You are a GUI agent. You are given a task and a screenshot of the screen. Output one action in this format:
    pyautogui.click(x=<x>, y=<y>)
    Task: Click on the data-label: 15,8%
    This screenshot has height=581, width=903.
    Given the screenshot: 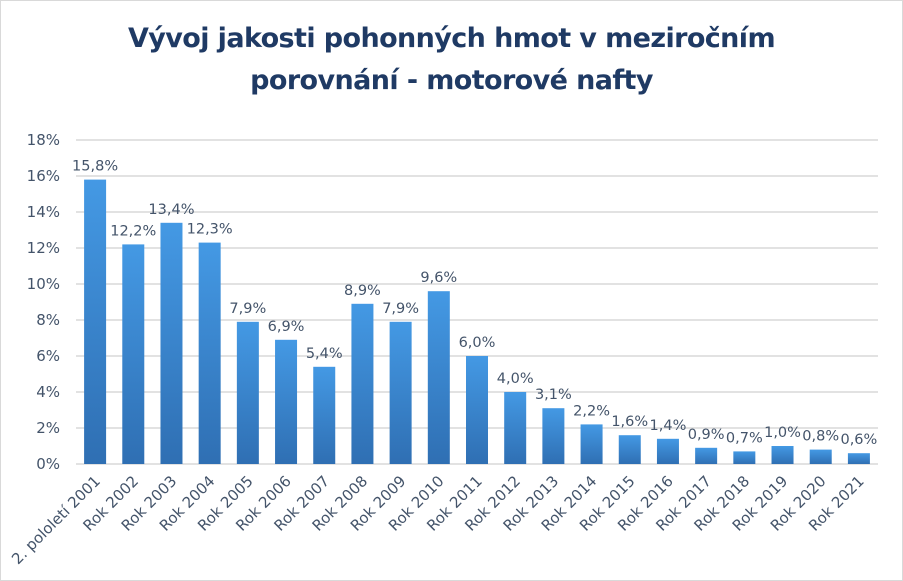 What is the action you would take?
    pyautogui.click(x=95, y=167)
    